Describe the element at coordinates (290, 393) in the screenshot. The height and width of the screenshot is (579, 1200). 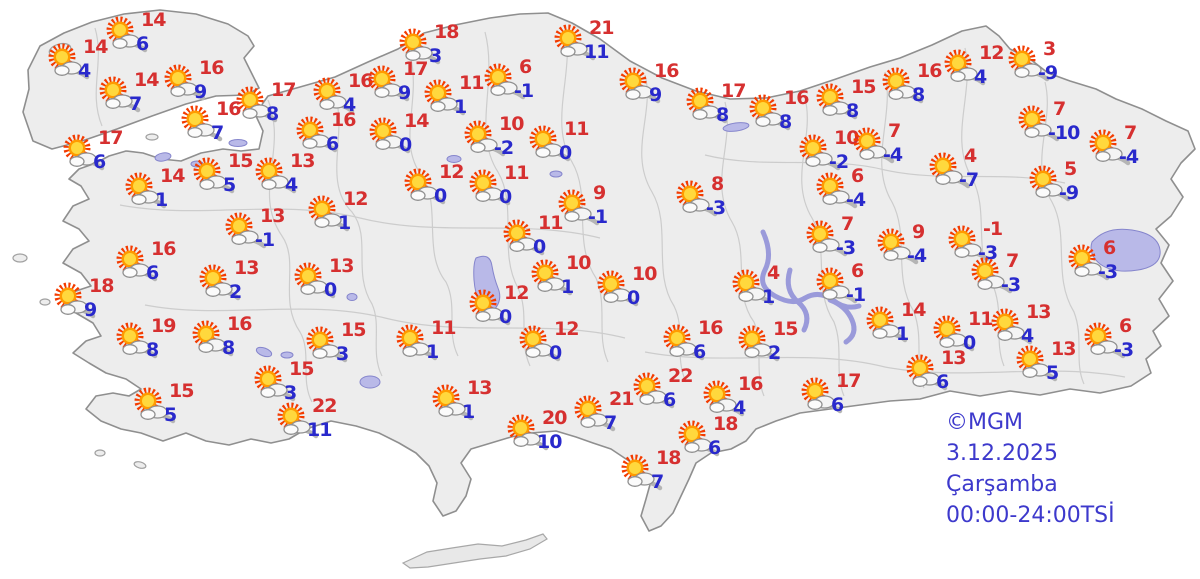
I see `low-temp: 3` at that location.